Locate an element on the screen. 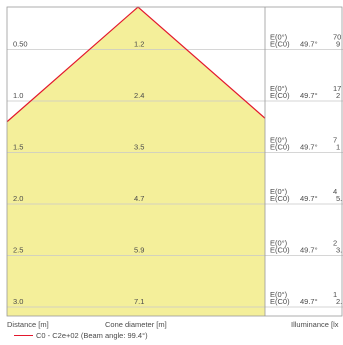 The height and width of the screenshot is (345, 343). legend-swatch is located at coordinates (23, 335).